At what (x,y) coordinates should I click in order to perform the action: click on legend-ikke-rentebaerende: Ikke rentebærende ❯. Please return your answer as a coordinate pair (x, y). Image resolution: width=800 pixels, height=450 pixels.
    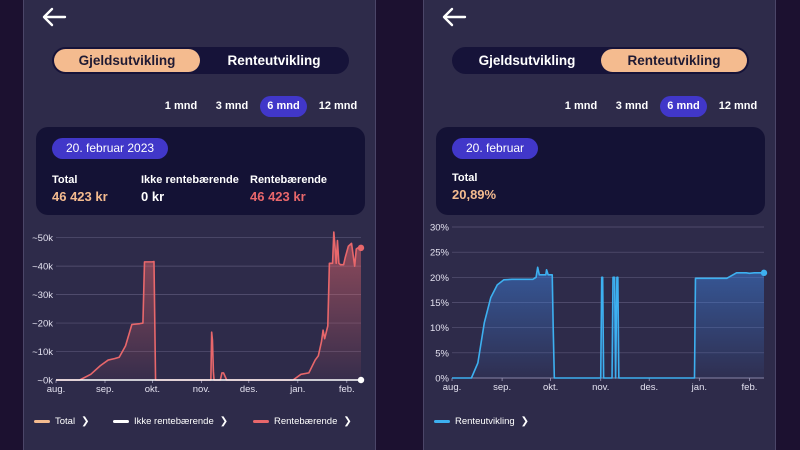
    Looking at the image, I should click on (170, 424).